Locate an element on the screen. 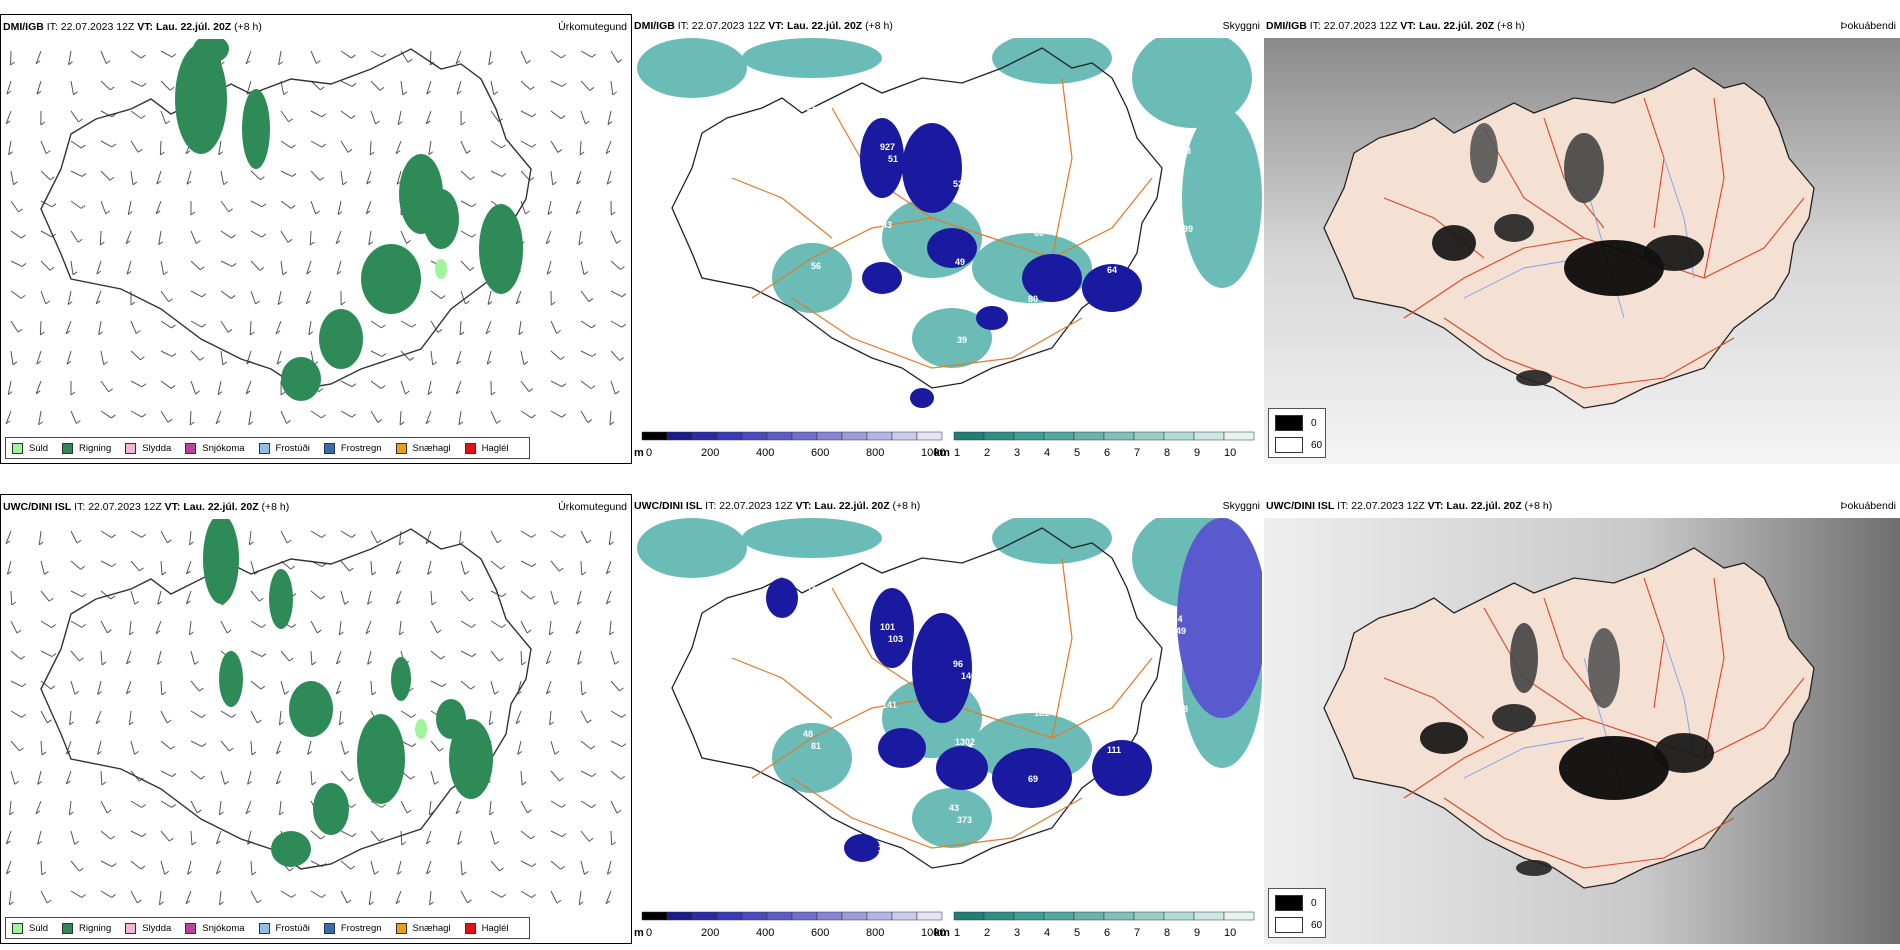 The image size is (1900, 950). cloud-base-label: 140 is located at coordinates (968, 676).